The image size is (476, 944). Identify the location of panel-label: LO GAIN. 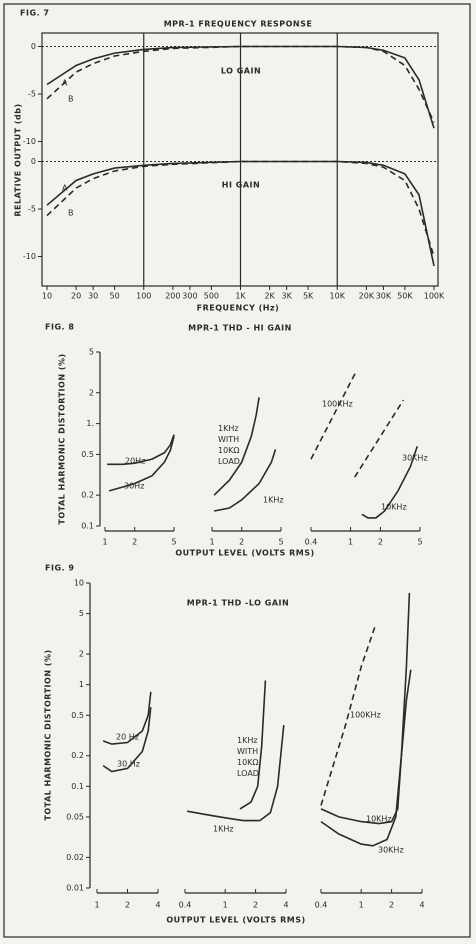
(241, 71).